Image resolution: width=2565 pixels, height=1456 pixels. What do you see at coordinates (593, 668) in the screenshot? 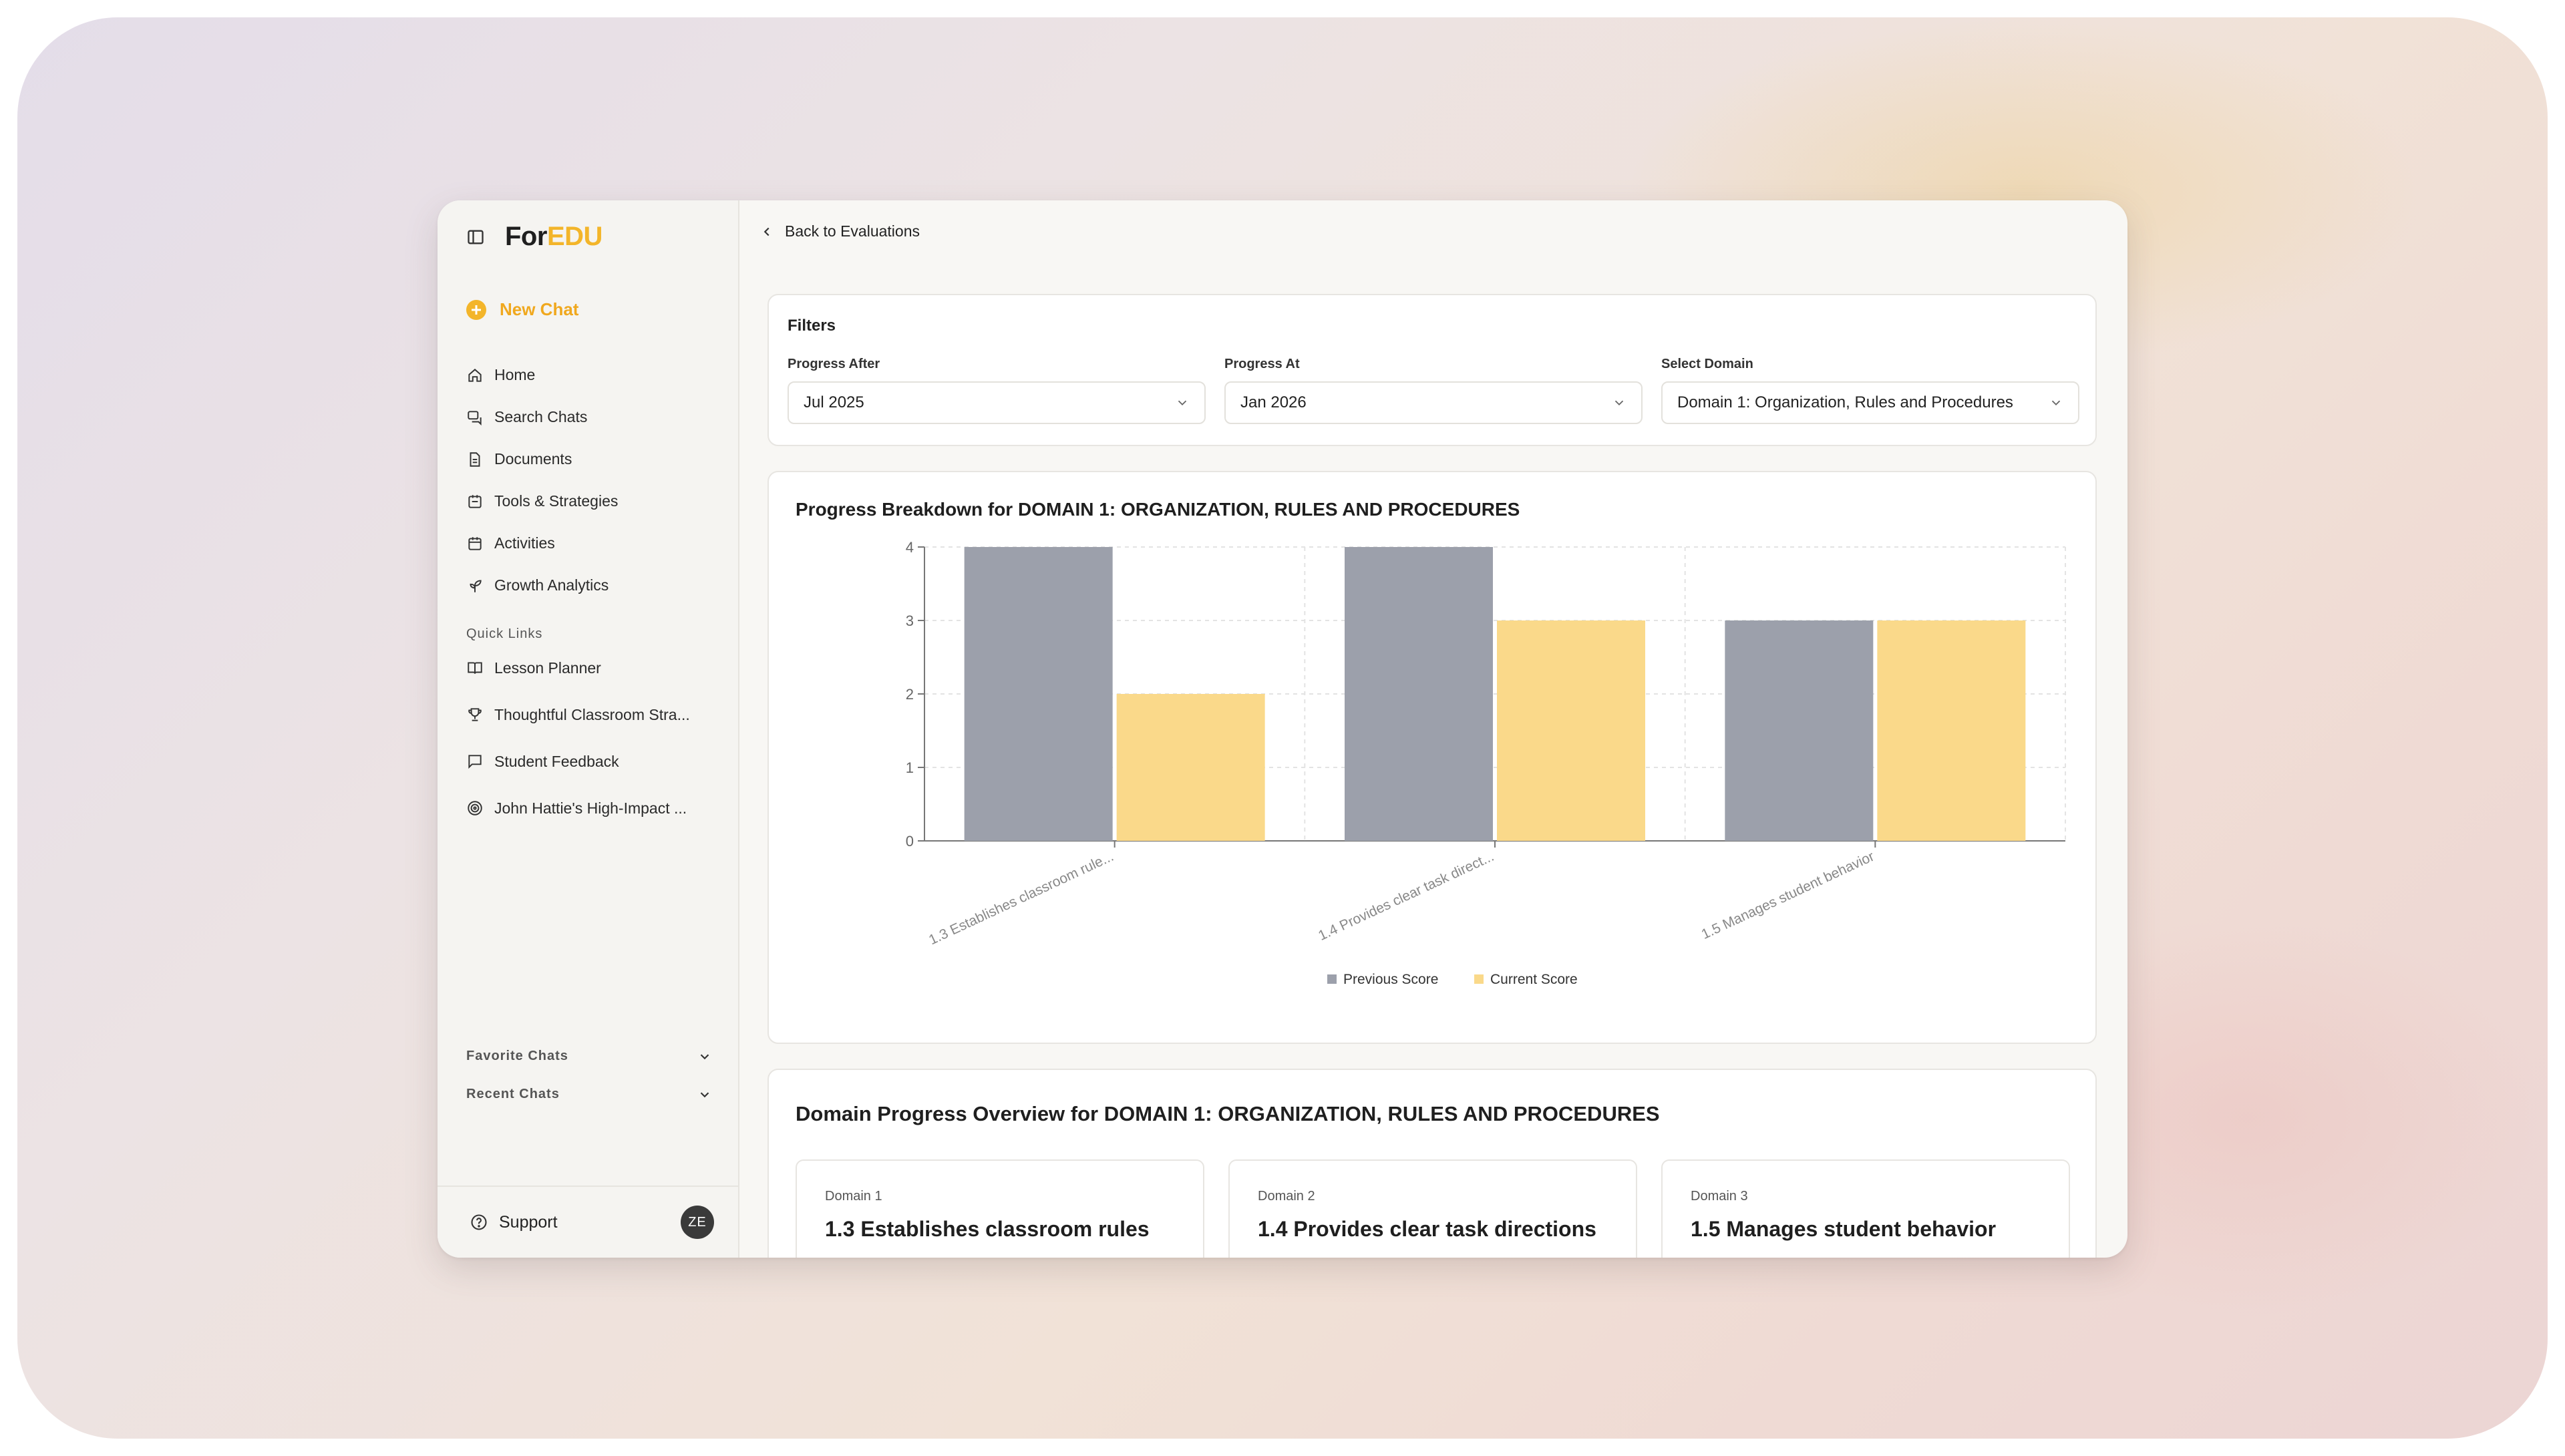
I see `quick-link-lesson-planner: Lesson Planner` at bounding box center [593, 668].